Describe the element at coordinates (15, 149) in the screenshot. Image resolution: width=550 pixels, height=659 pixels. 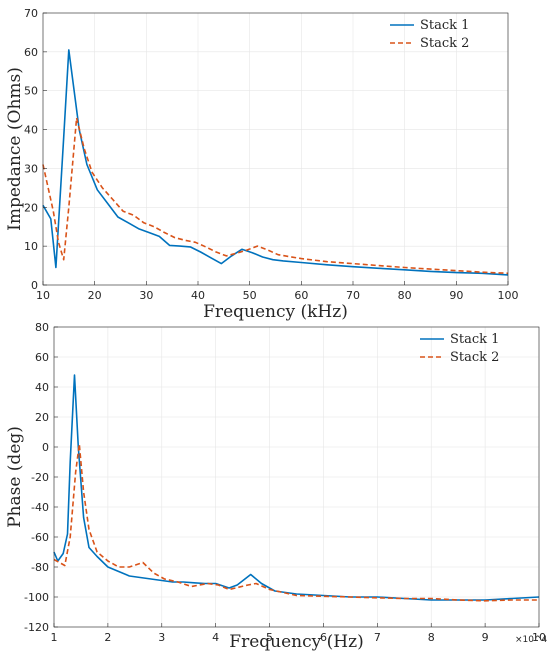
I see `impedance-ylabel: Impedance (Ohms)` at that location.